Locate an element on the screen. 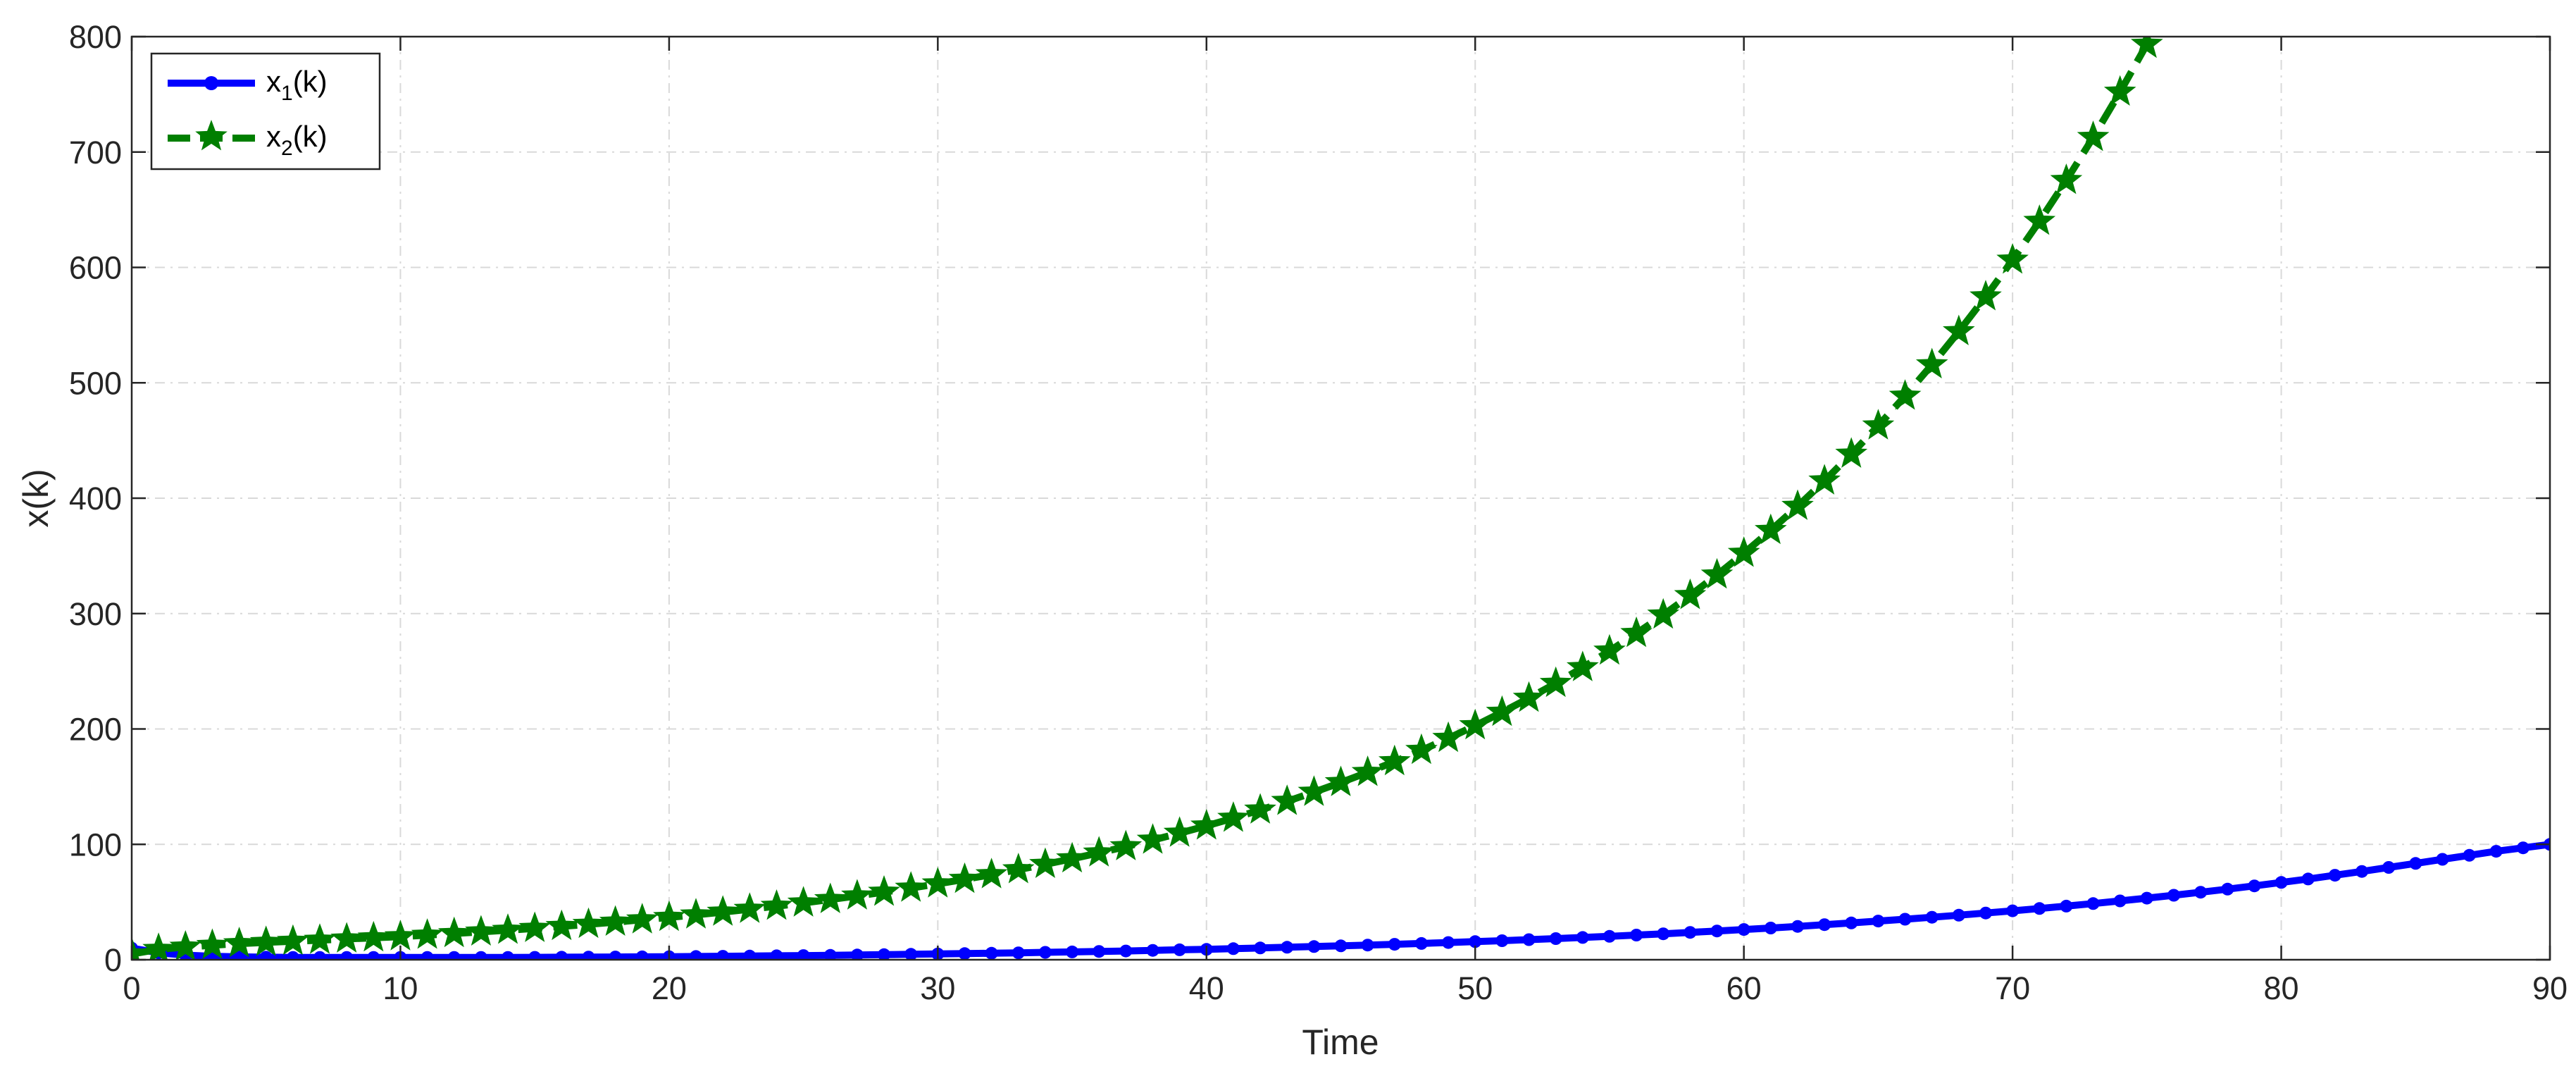 The width and height of the screenshot is (2576, 1076). legend-marker-x1 is located at coordinates (211, 83).